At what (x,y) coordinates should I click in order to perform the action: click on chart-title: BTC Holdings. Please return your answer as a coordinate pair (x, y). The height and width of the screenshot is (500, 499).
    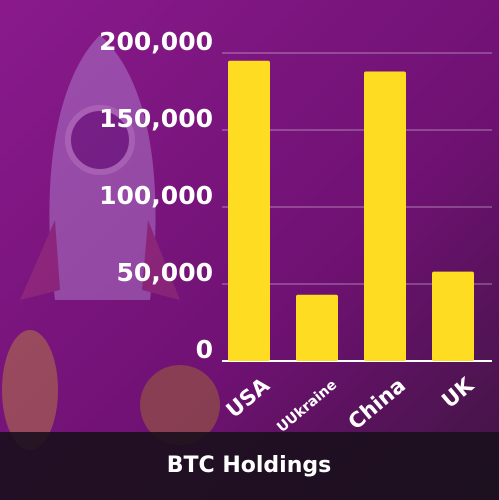
    Looking at the image, I should click on (249, 465).